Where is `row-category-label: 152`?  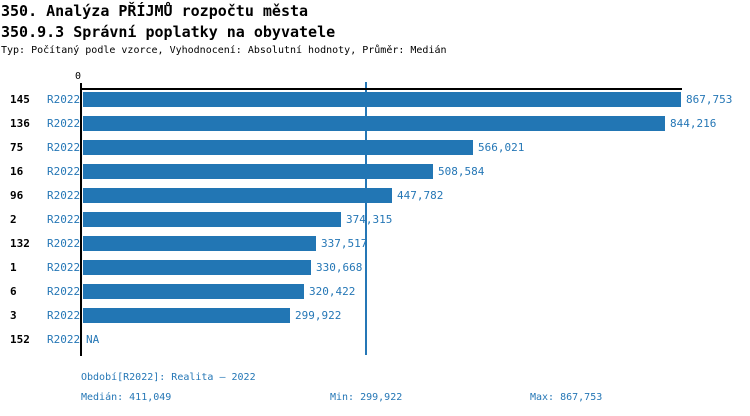
row-category-label: 152 is located at coordinates (20, 339).